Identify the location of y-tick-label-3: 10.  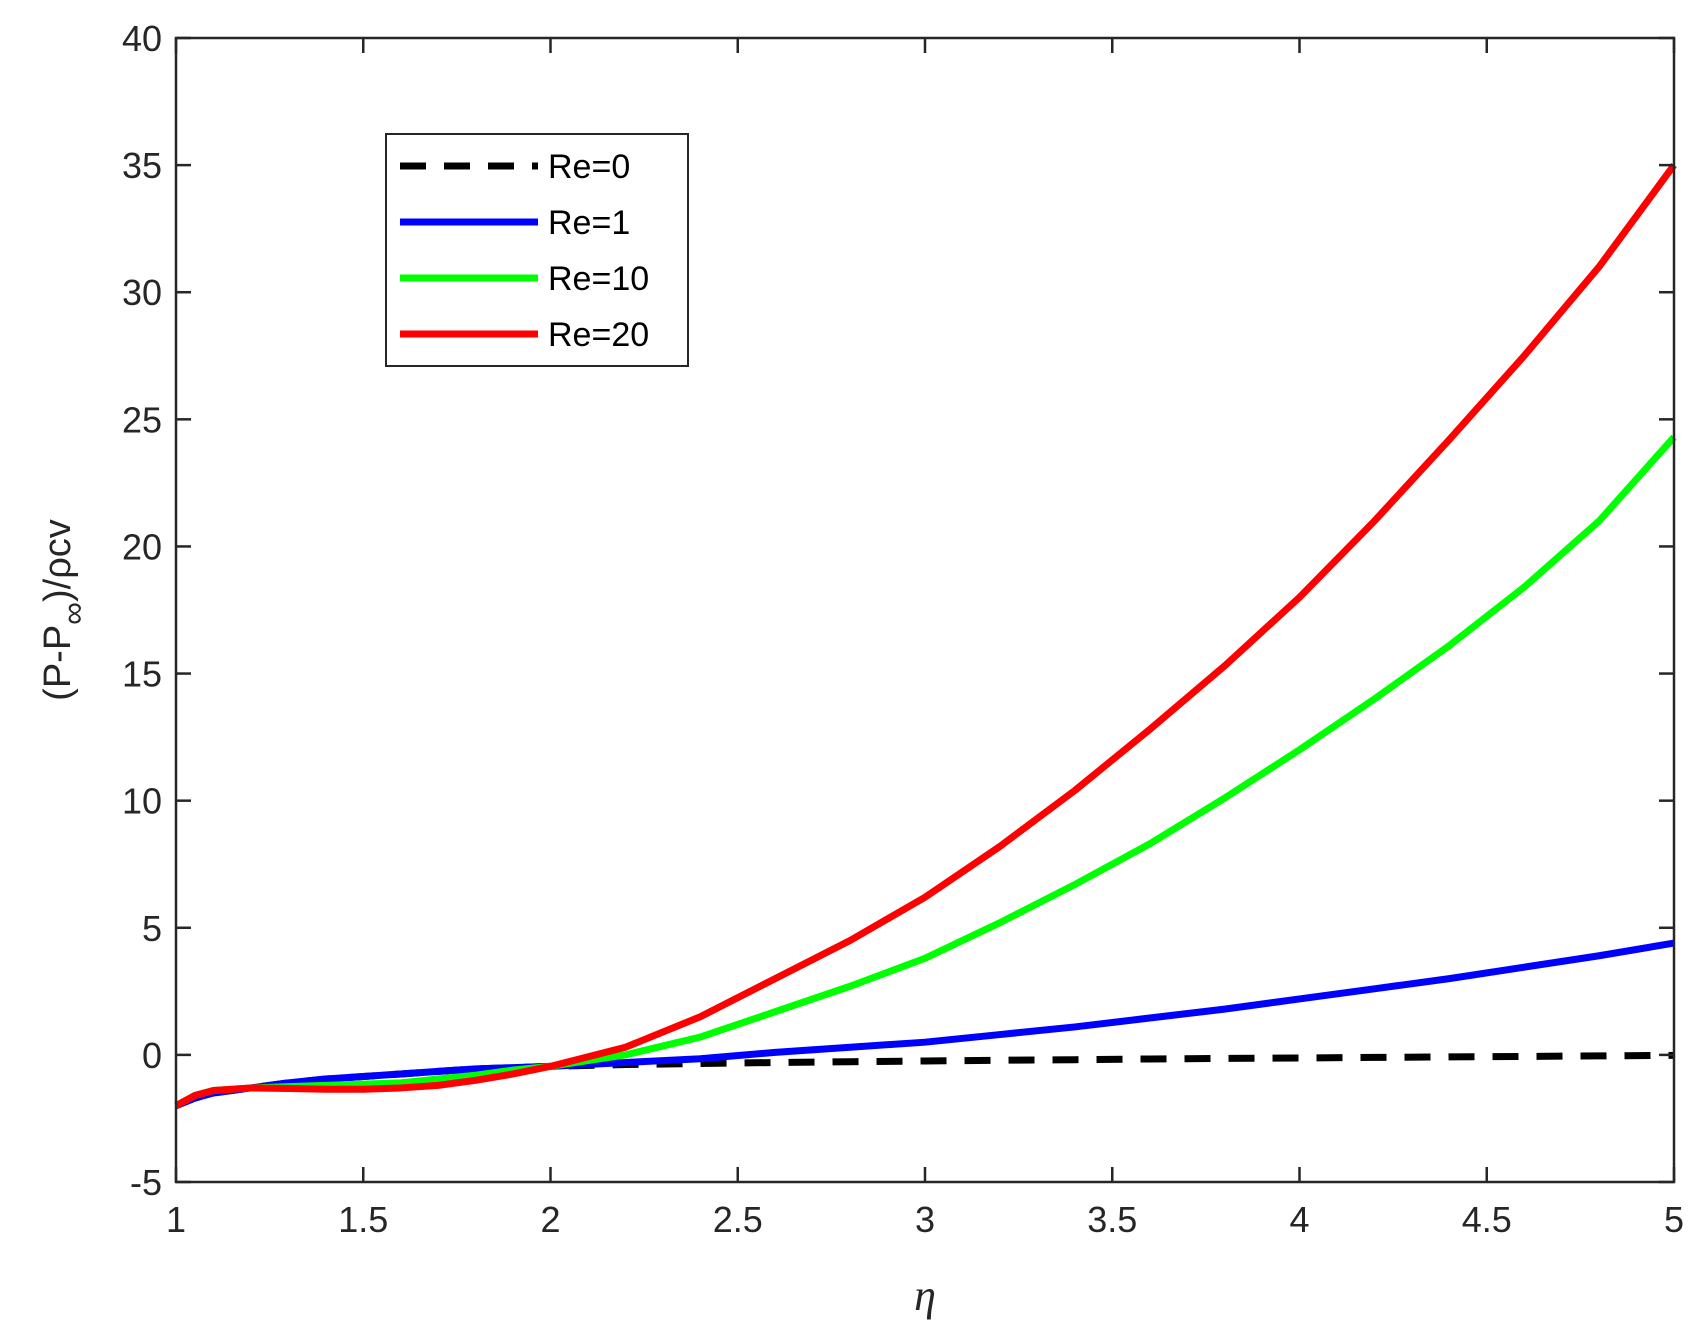
(142, 801).